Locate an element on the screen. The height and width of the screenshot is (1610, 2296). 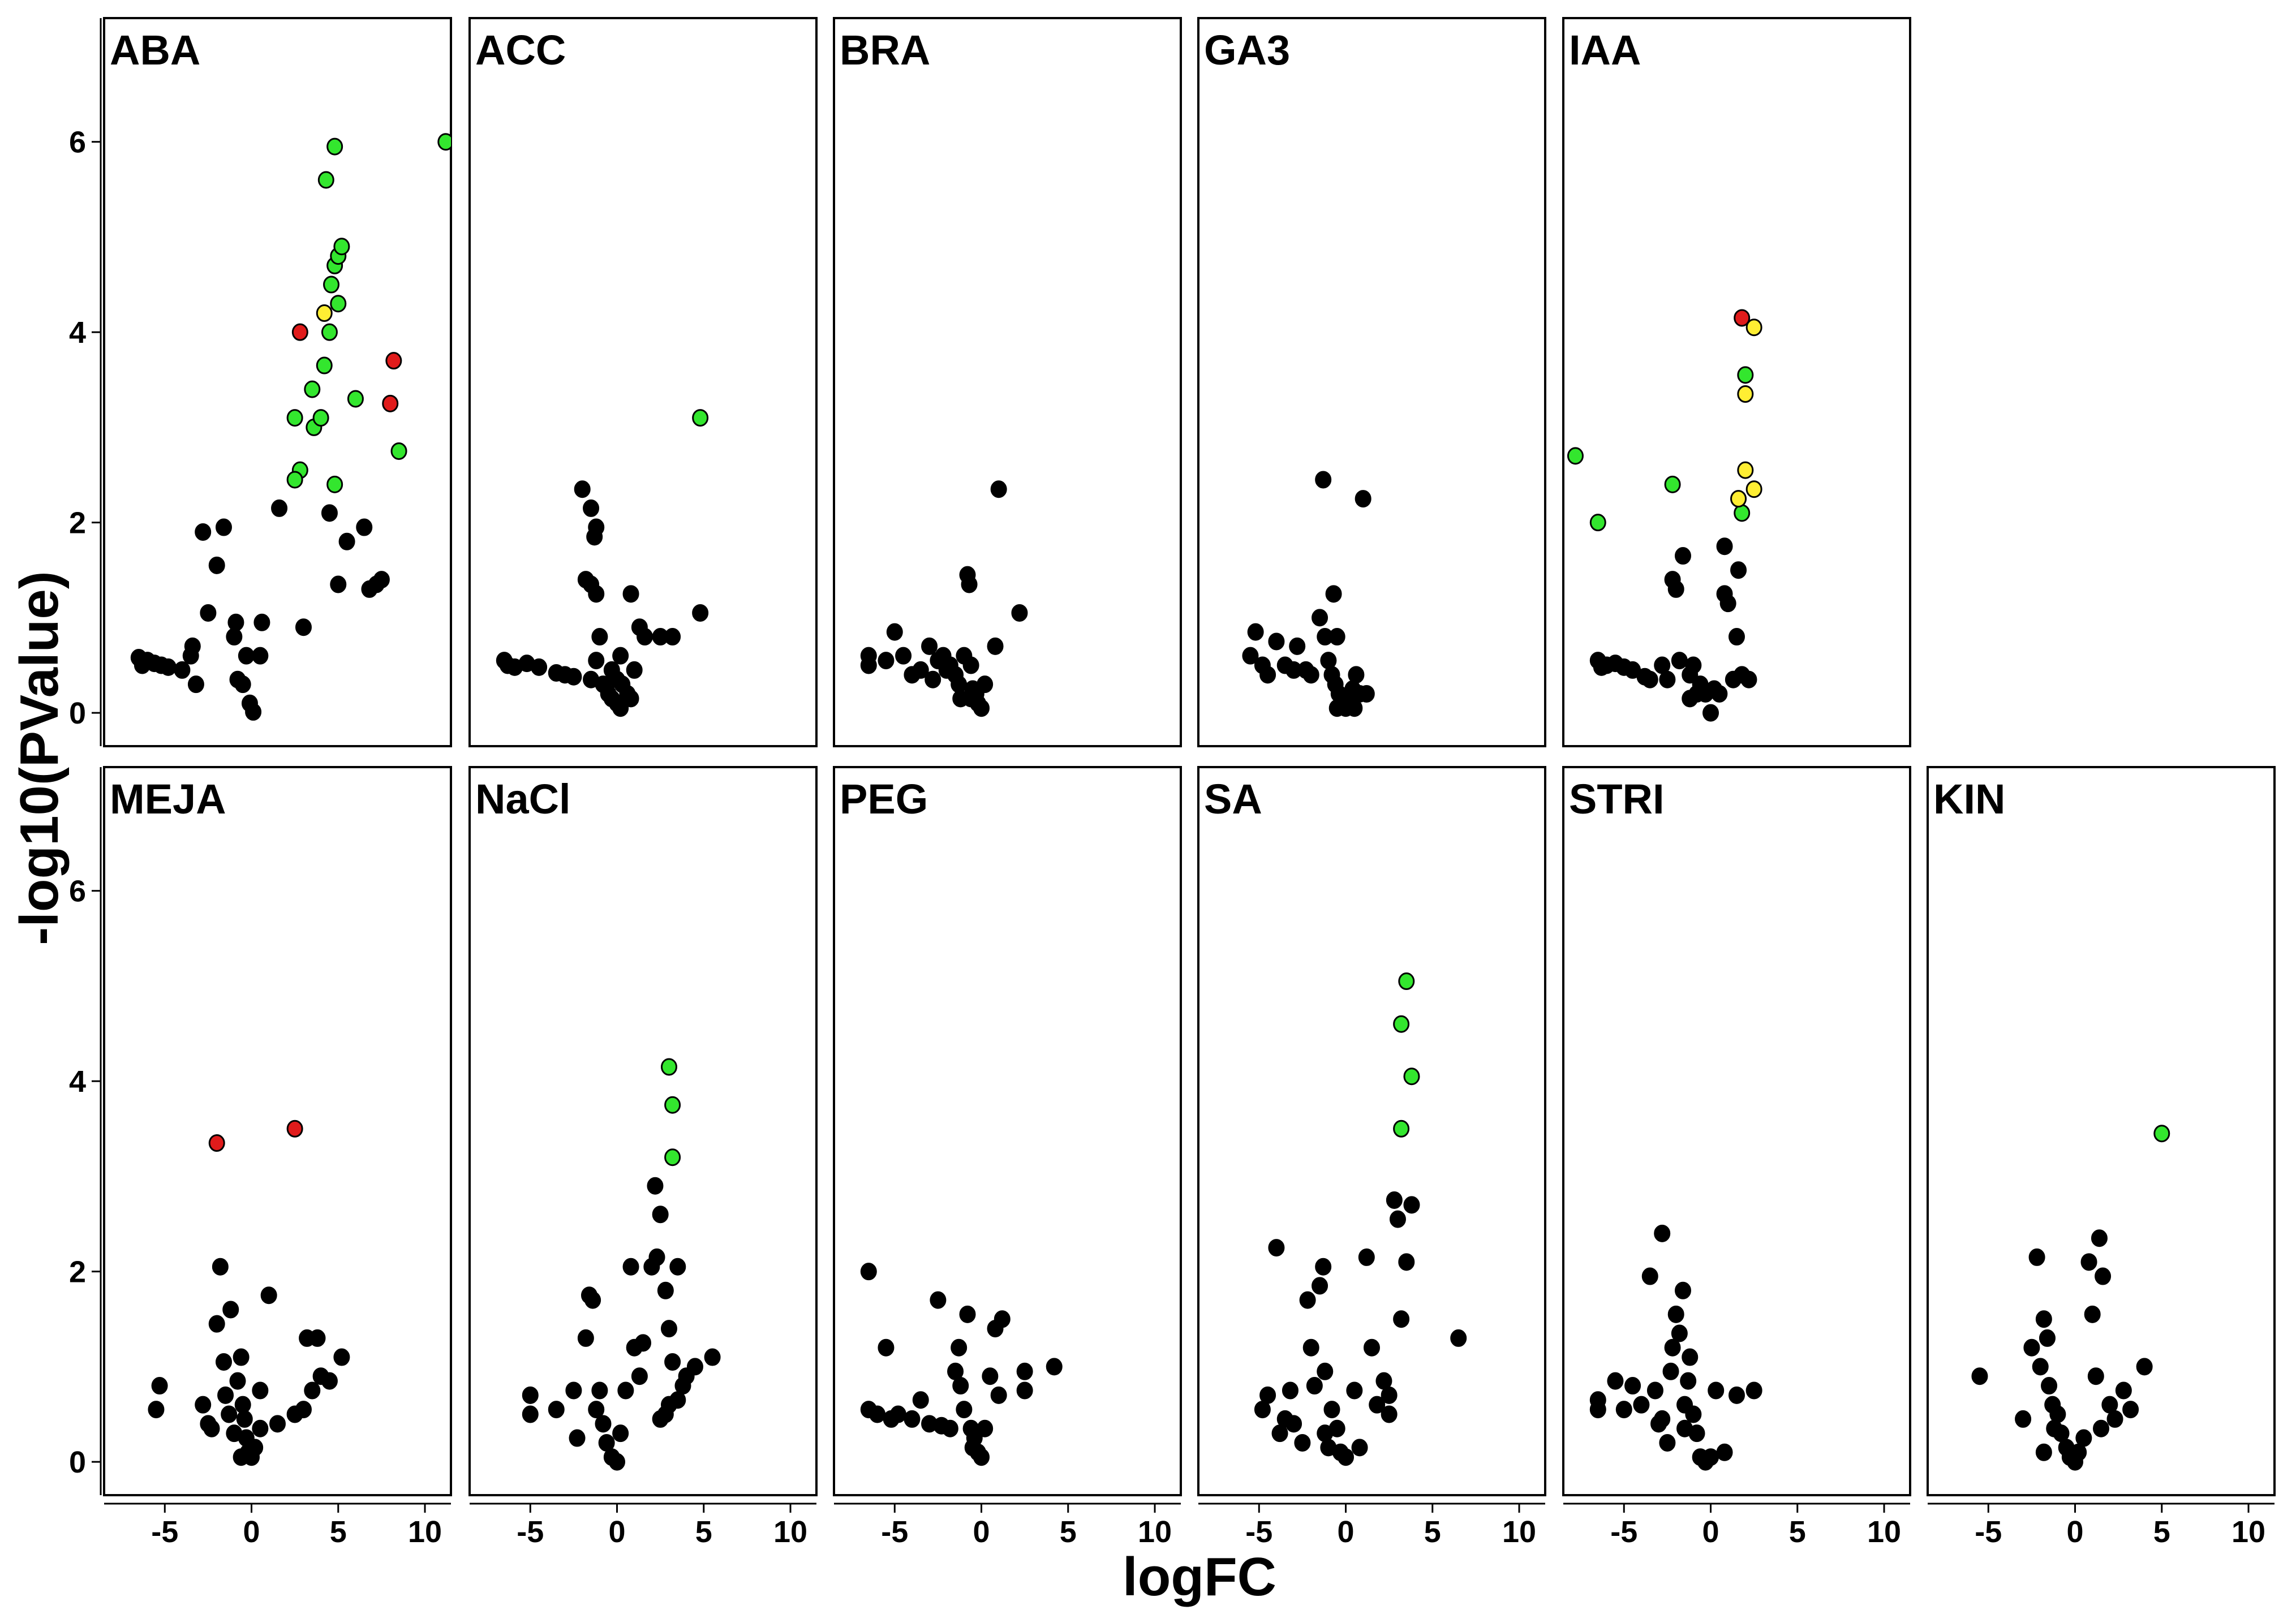
panel-ga3: GA3 is located at coordinates (1372, 382).